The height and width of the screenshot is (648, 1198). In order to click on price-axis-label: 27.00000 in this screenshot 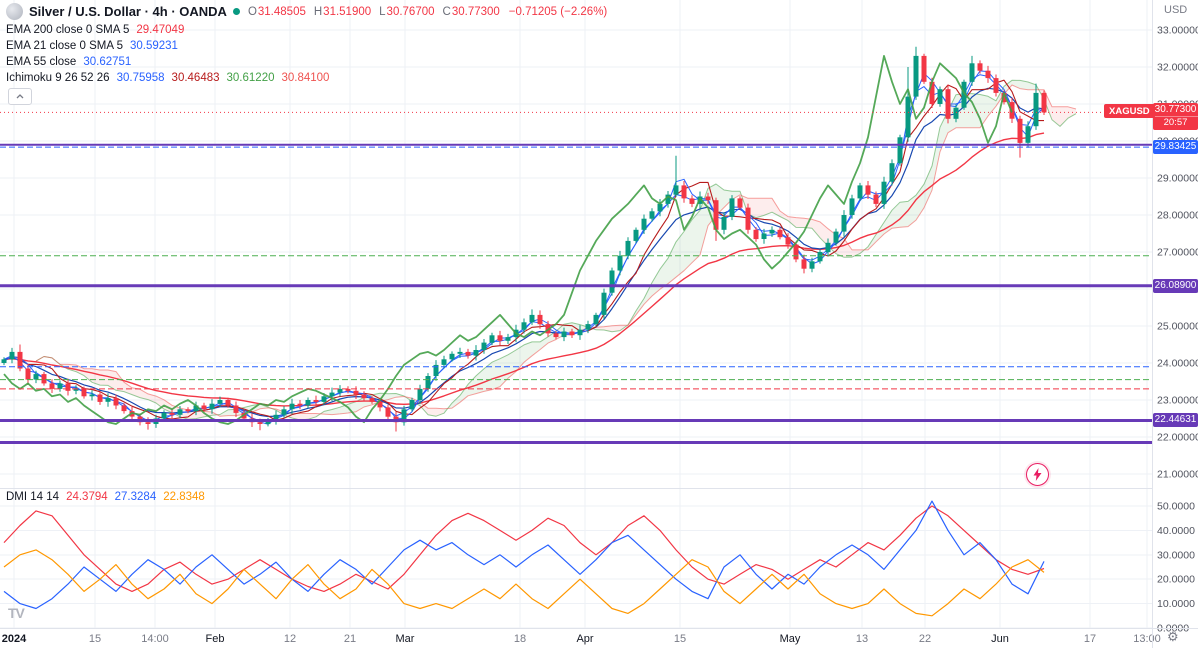, I will do `click(1177, 253)`.